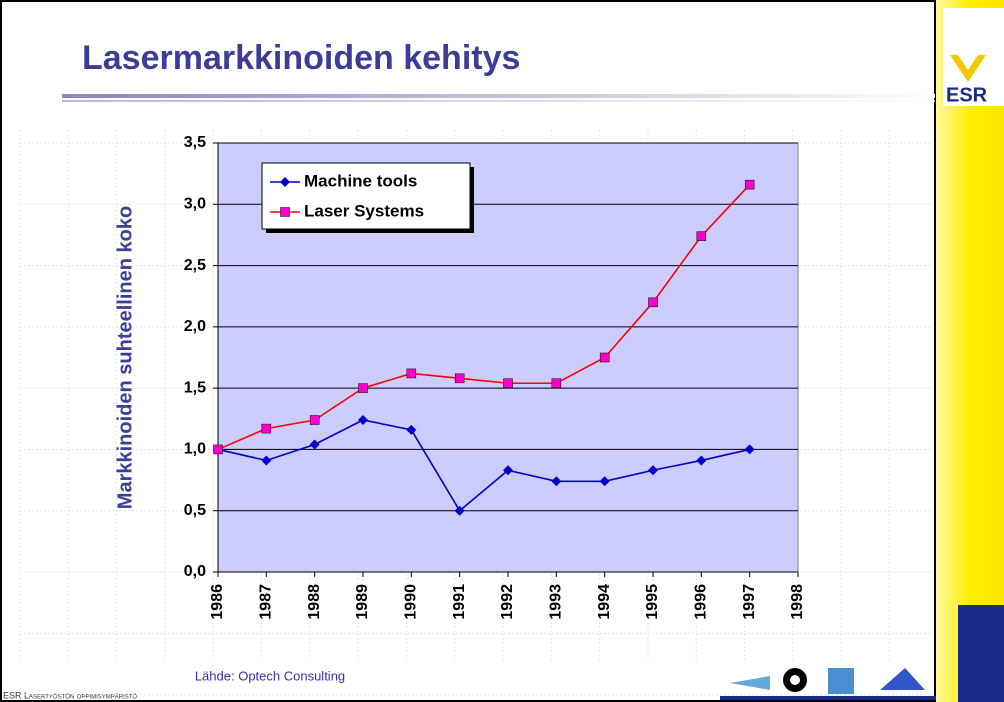  I want to click on y-tick-label: 3,0, so click(195, 204).